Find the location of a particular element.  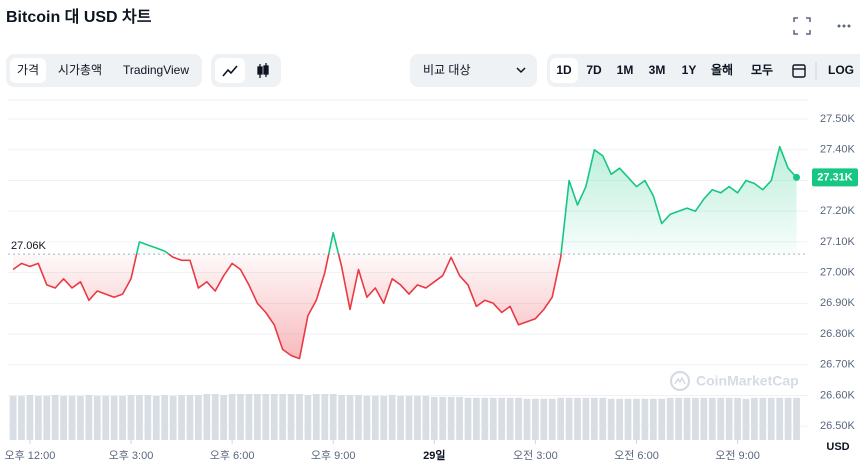

active-range is located at coordinates (564, 70).